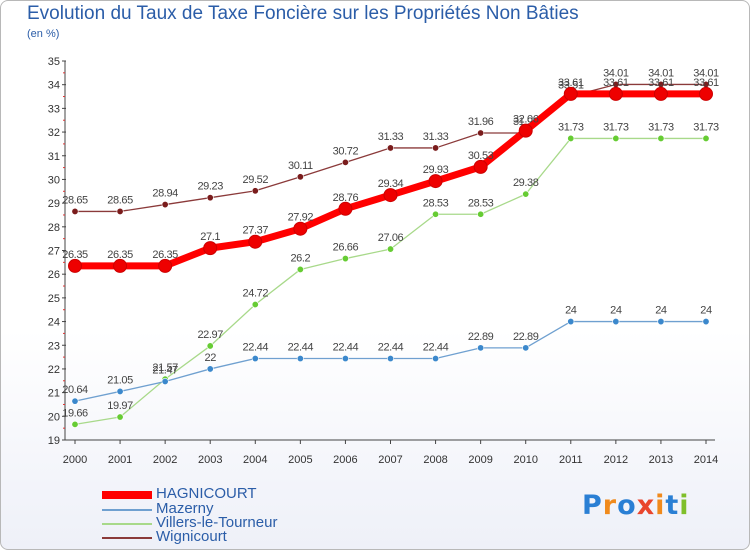 The image size is (750, 550). Describe the element at coordinates (210, 335) in the screenshot. I see `data-label: 22.97` at that location.